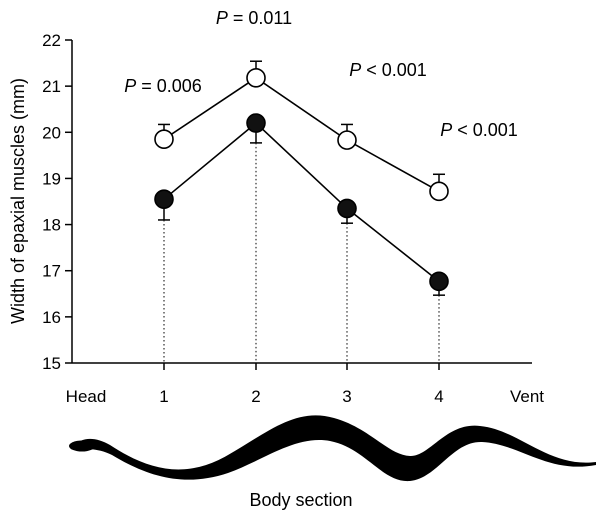  What do you see at coordinates (51, 178) in the screenshot?
I see `y-tick-label-19: 19` at bounding box center [51, 178].